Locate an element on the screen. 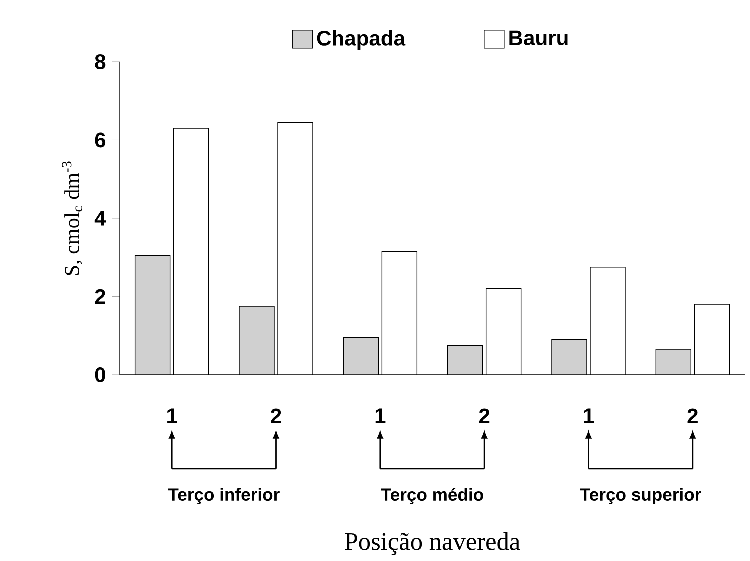 Image resolution: width=750 pixels, height=561 pixels. text: Terço inferior is located at coordinates (224, 496).